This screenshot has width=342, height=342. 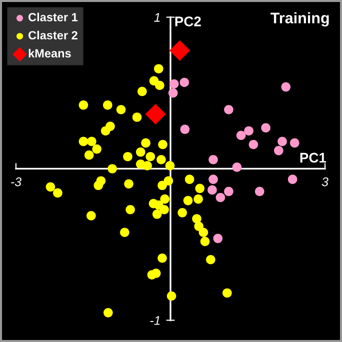 I want to click on y-tick-label: -1, so click(x=155, y=320).